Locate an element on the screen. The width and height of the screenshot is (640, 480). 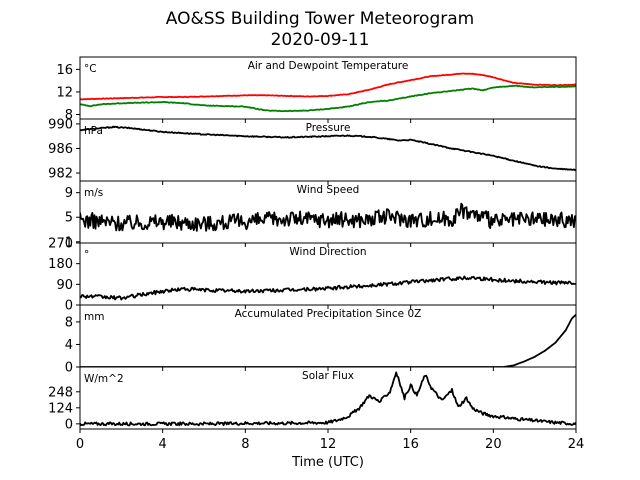
panel-4-series-1-line is located at coordinates (328, 288).